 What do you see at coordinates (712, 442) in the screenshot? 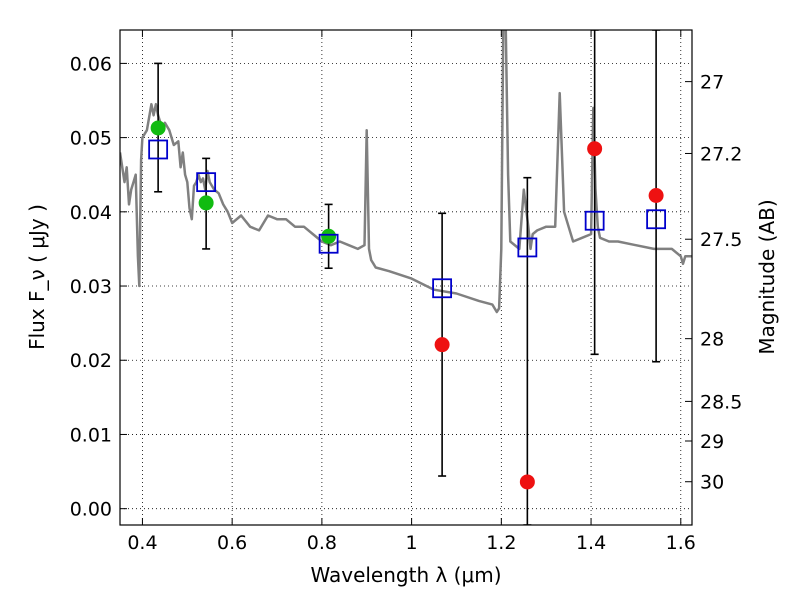
I see `mag-tick-label: 29` at bounding box center [712, 442].